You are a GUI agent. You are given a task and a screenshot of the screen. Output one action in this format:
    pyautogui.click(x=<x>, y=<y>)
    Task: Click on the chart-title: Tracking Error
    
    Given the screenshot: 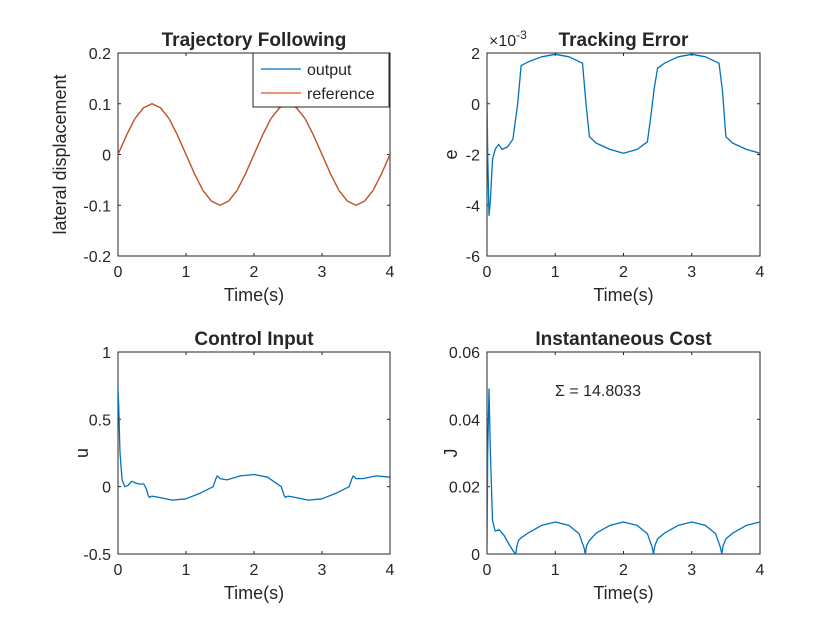 What is the action you would take?
    pyautogui.click(x=624, y=40)
    